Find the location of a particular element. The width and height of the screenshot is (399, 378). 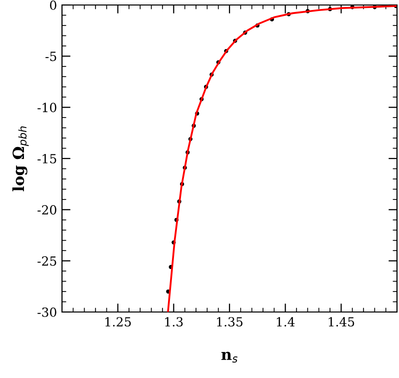

x-tick-label: 1.45 is located at coordinates (341, 322).